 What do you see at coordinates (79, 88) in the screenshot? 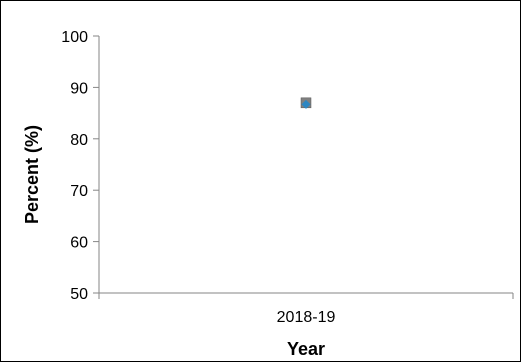
I see `y-tick-label: 90` at bounding box center [79, 88].